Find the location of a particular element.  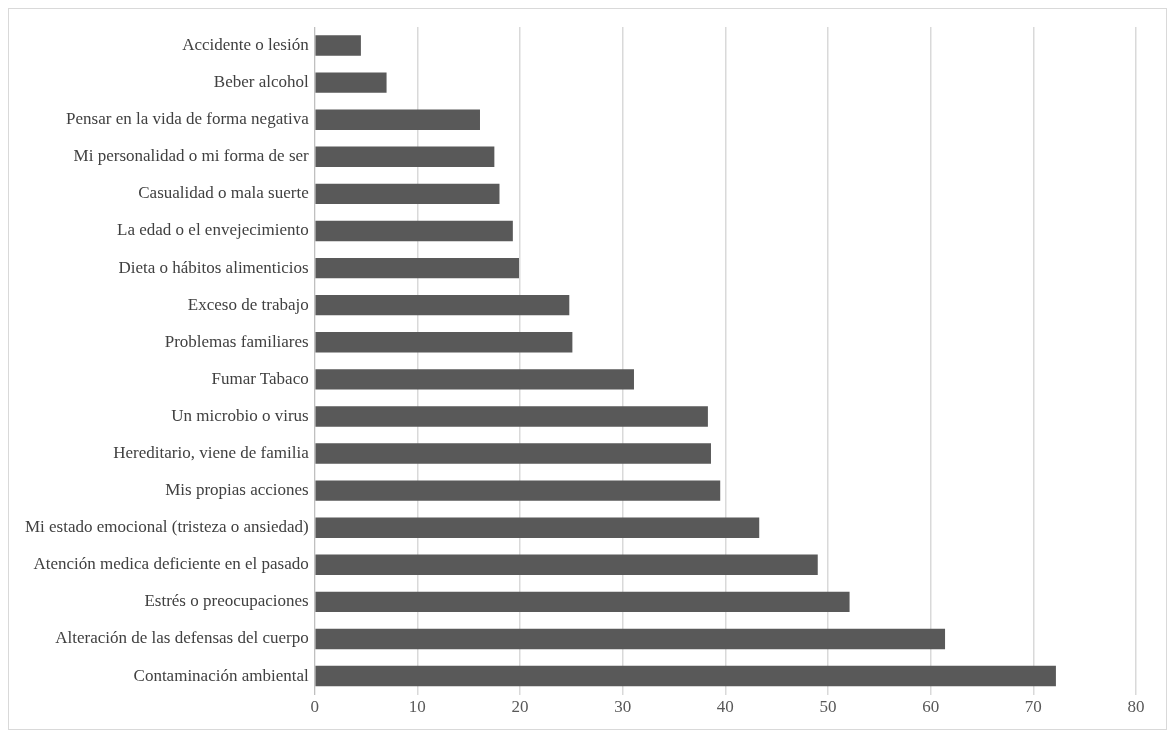

x-tick-label: 70 is located at coordinates (1033, 707).